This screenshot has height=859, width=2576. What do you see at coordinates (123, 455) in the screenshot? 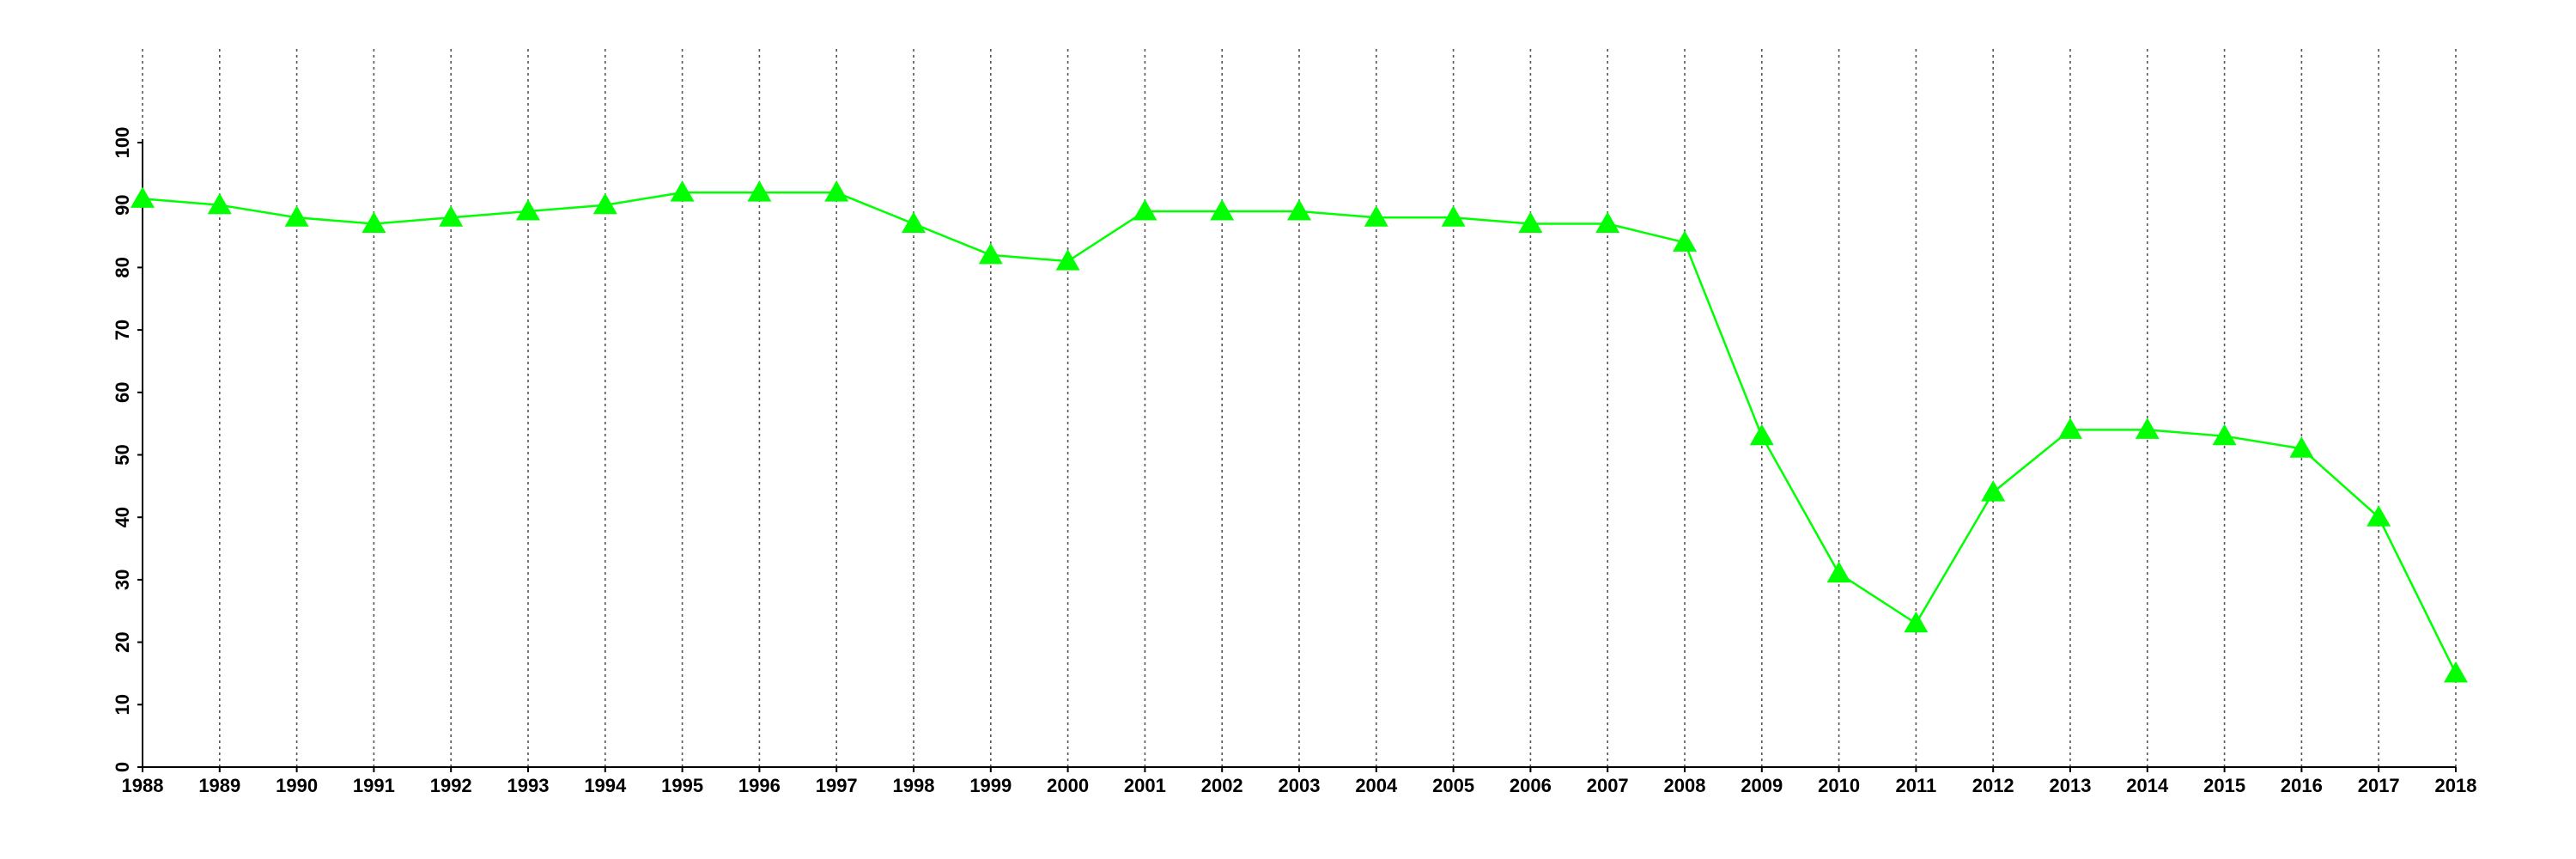
I see `y-tick-label: 50` at bounding box center [123, 455].